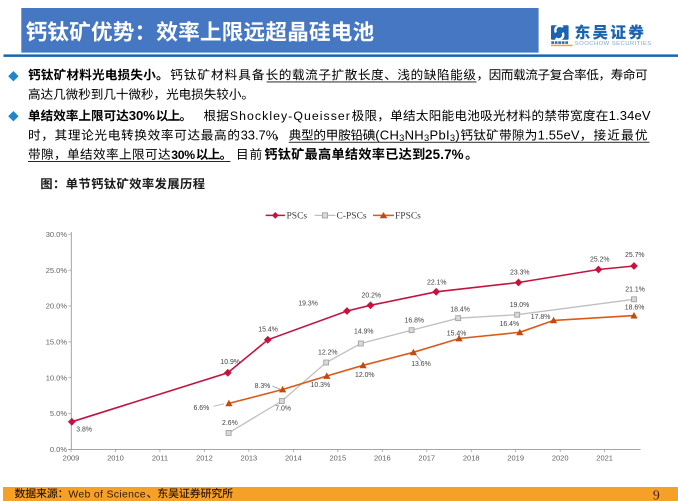 The width and height of the screenshot is (678, 501). What do you see at coordinates (84, 429) in the screenshot?
I see `svg-text: 3.8%` at bounding box center [84, 429].